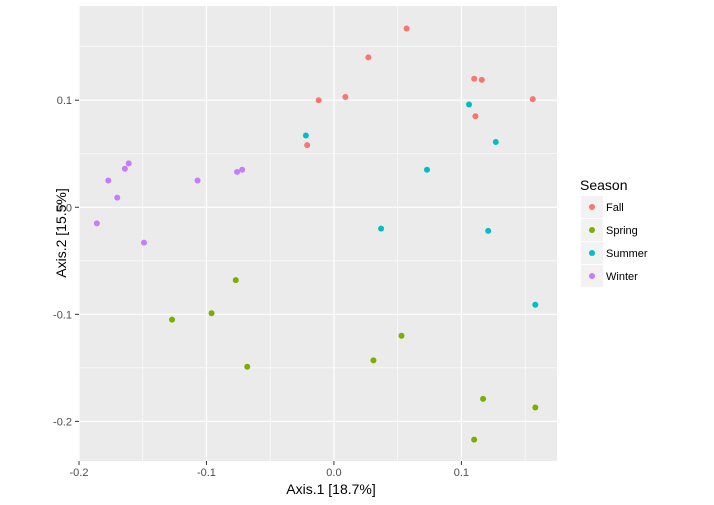  Describe the element at coordinates (62, 315) in the screenshot. I see `y-tick-label: -0.1` at that location.